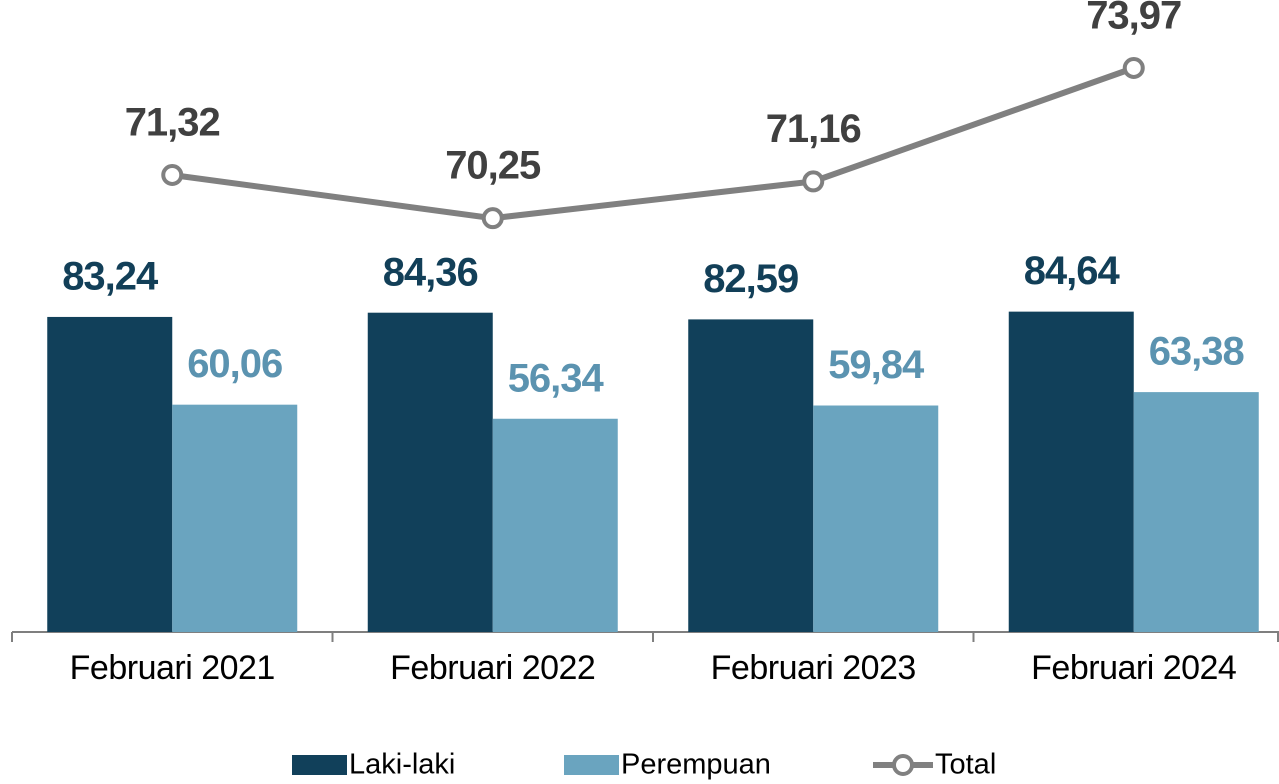 The width and height of the screenshot is (1279, 784). What do you see at coordinates (172, 668) in the screenshot?
I see `x-tick-label: Februari 2021` at bounding box center [172, 668].